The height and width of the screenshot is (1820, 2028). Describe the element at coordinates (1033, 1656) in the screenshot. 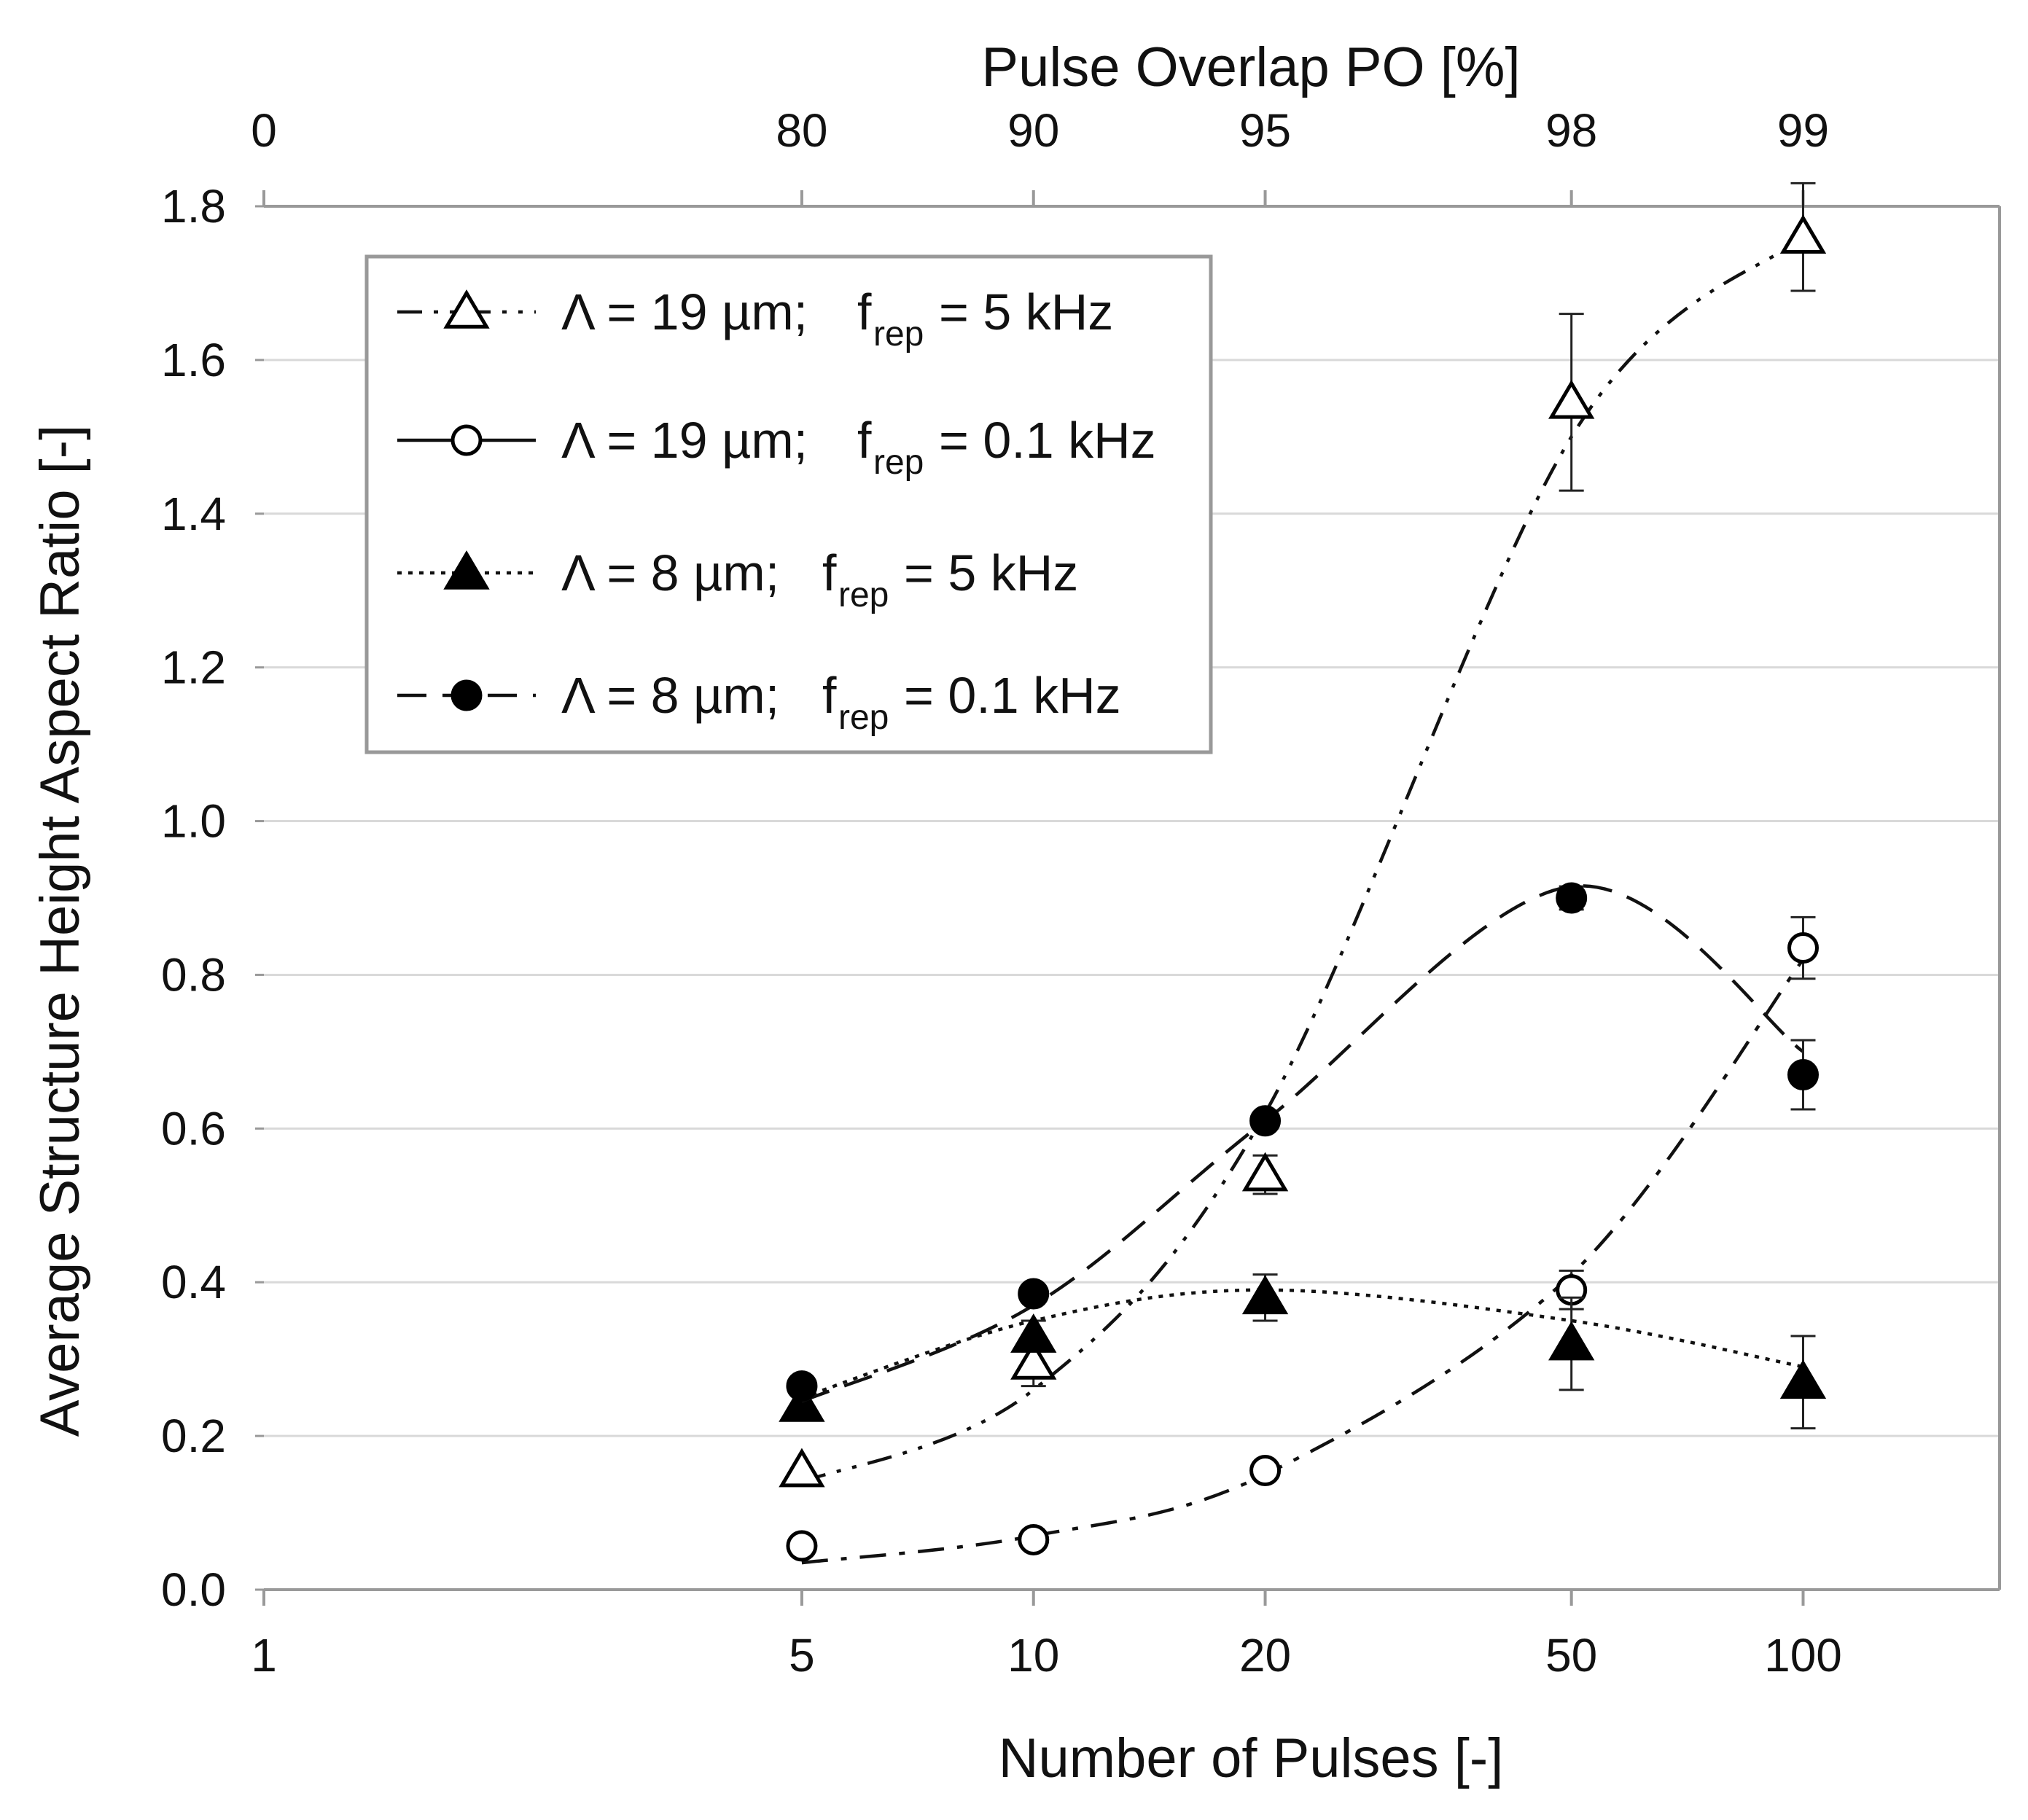

I see `x-tick-label: 10` at that location.